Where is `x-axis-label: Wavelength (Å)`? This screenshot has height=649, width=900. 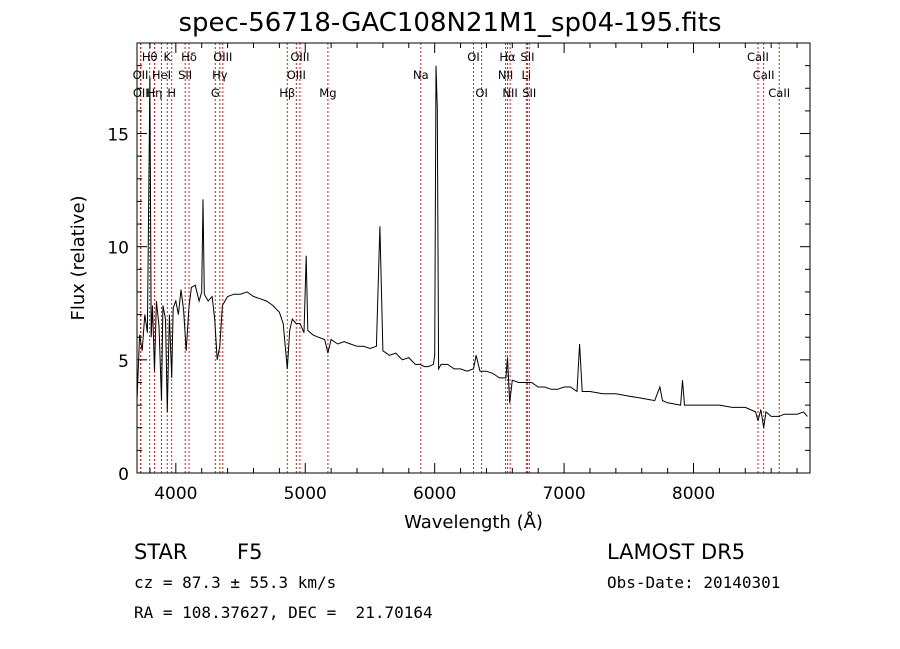 x-axis-label: Wavelength (Å) is located at coordinates (473, 522).